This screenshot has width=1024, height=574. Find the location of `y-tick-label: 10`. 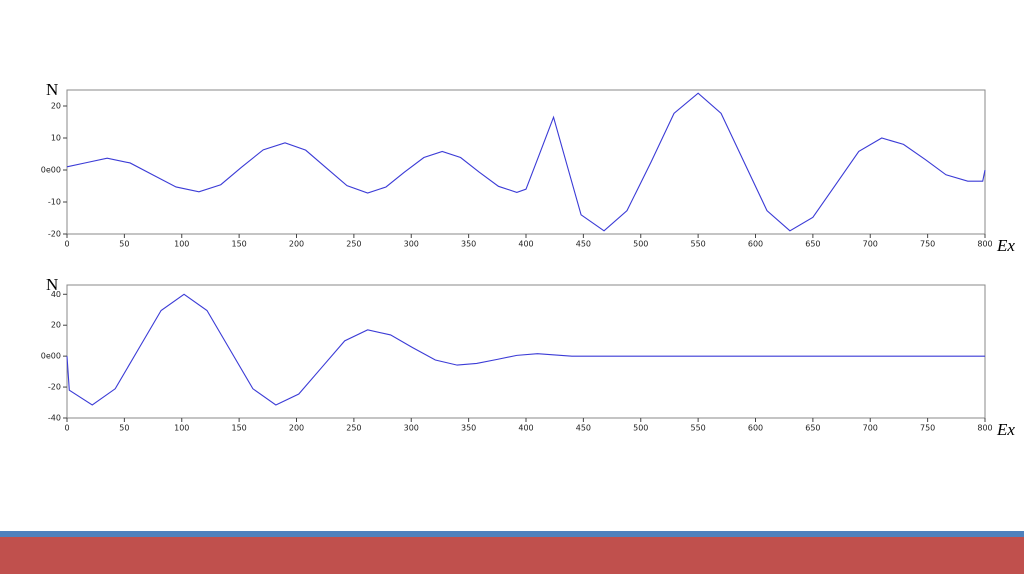

y-tick-label: 10 is located at coordinates (56, 138).